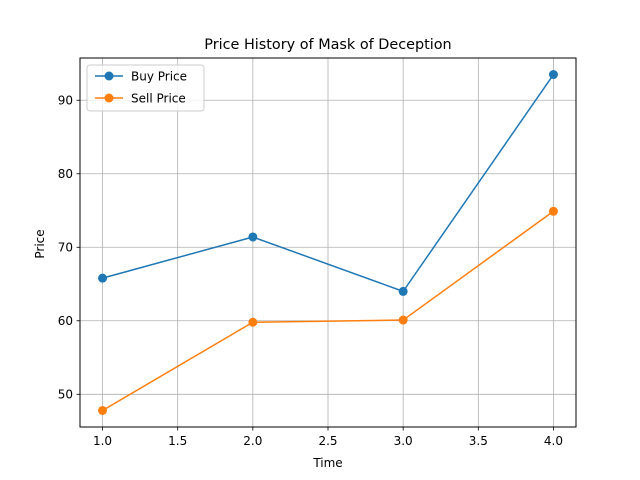 This screenshot has height=480, width=640. What do you see at coordinates (65, 321) in the screenshot?
I see `y-tick-label: 60` at bounding box center [65, 321].